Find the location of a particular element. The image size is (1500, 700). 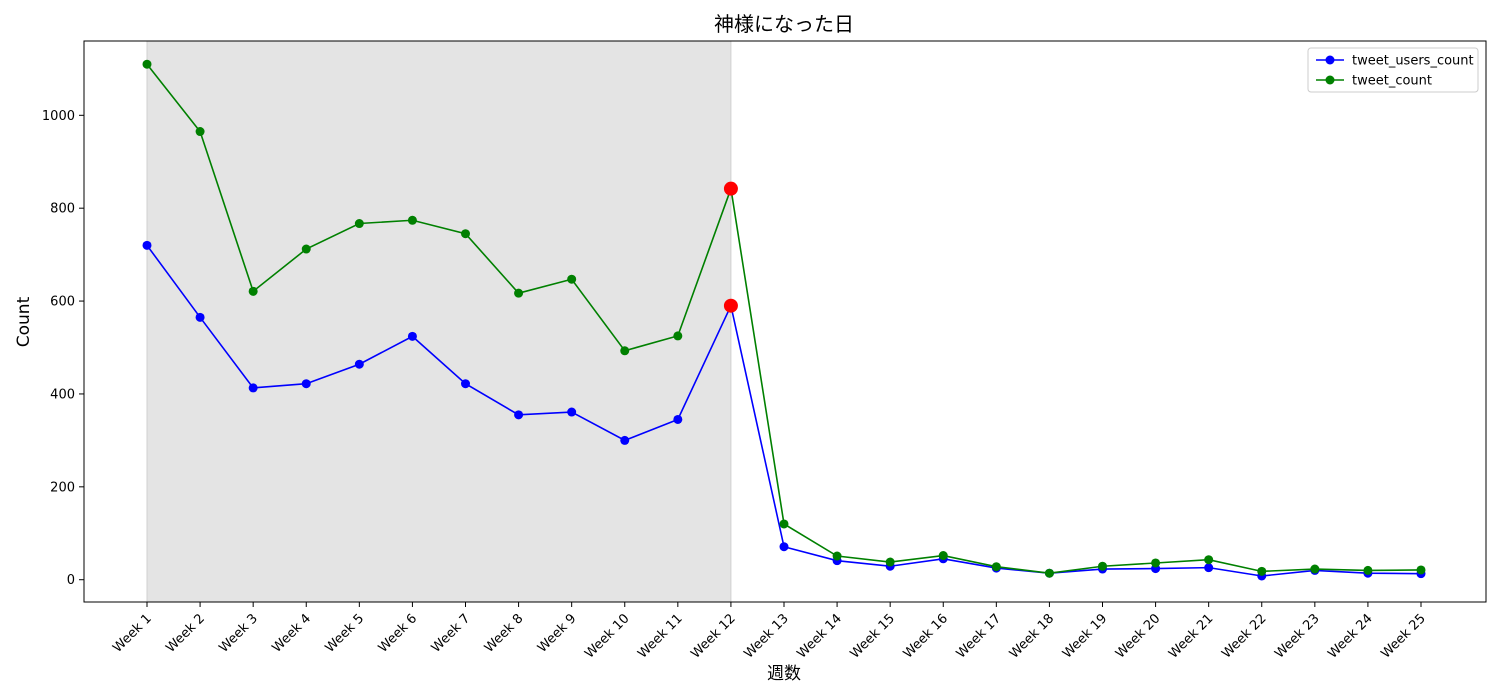

legend-box is located at coordinates (1393, 70).